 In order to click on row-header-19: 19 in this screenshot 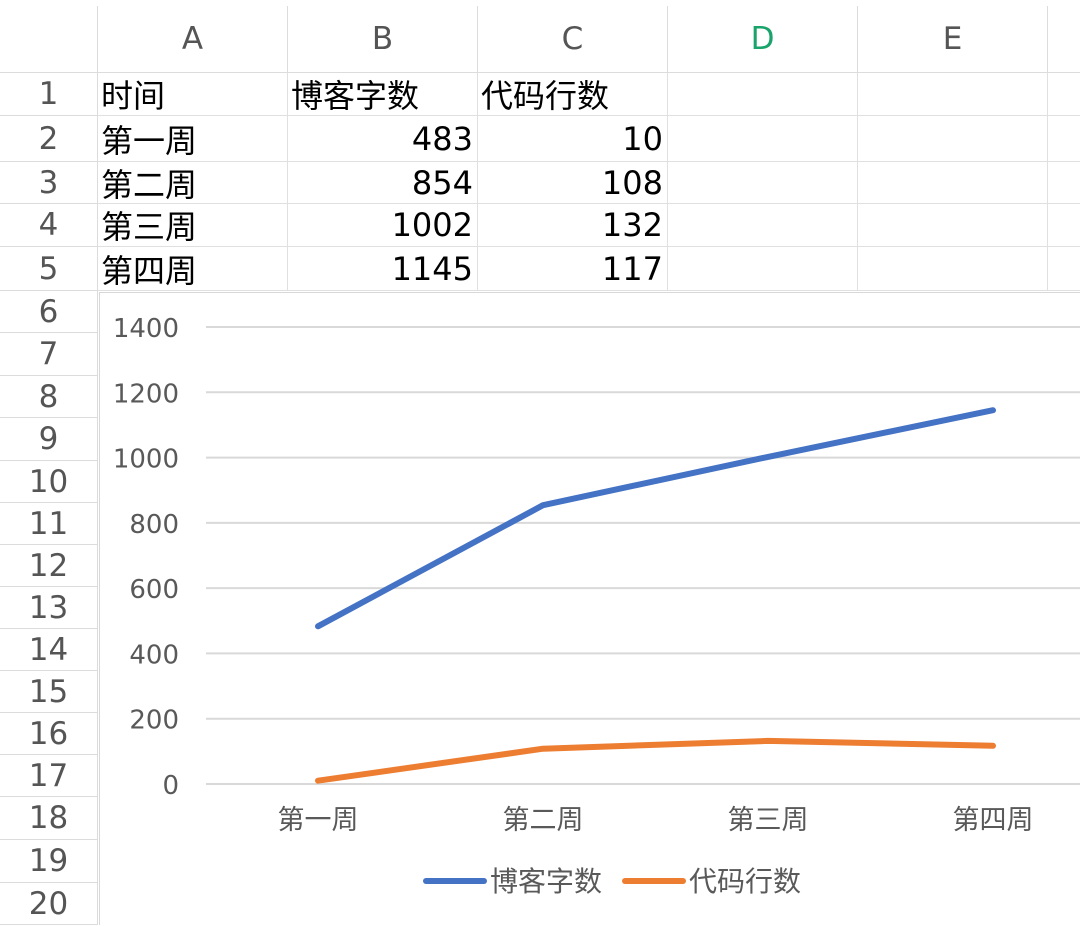, I will do `click(49, 861)`.